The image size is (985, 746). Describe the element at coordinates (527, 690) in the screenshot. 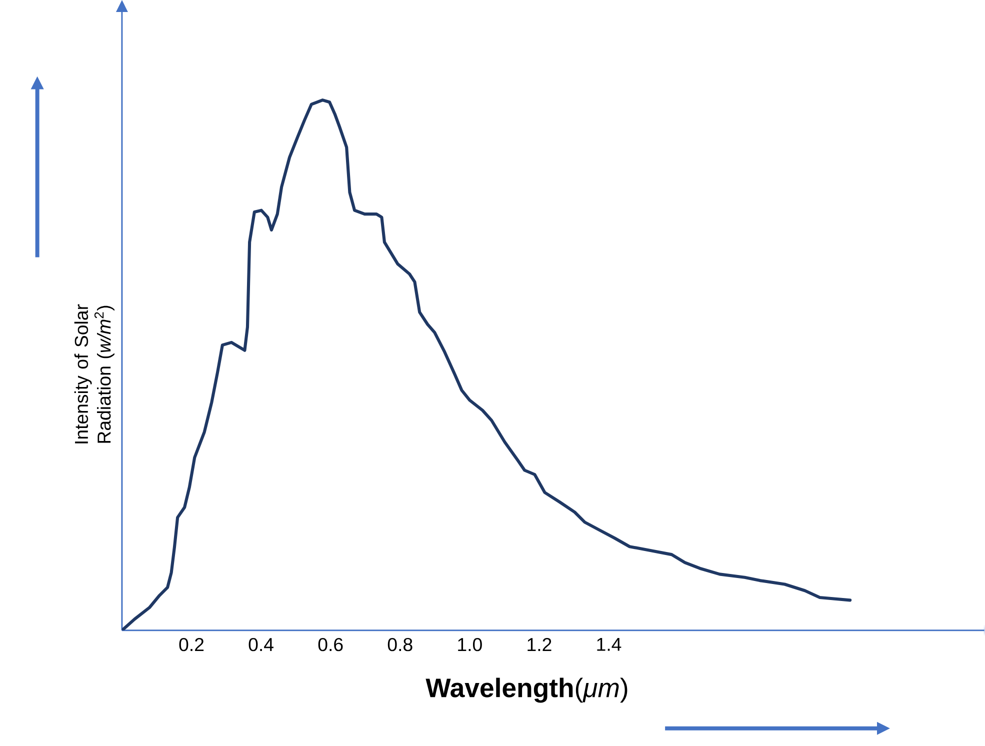

I see `x-axis-title: Wavelength(μm)` at that location.